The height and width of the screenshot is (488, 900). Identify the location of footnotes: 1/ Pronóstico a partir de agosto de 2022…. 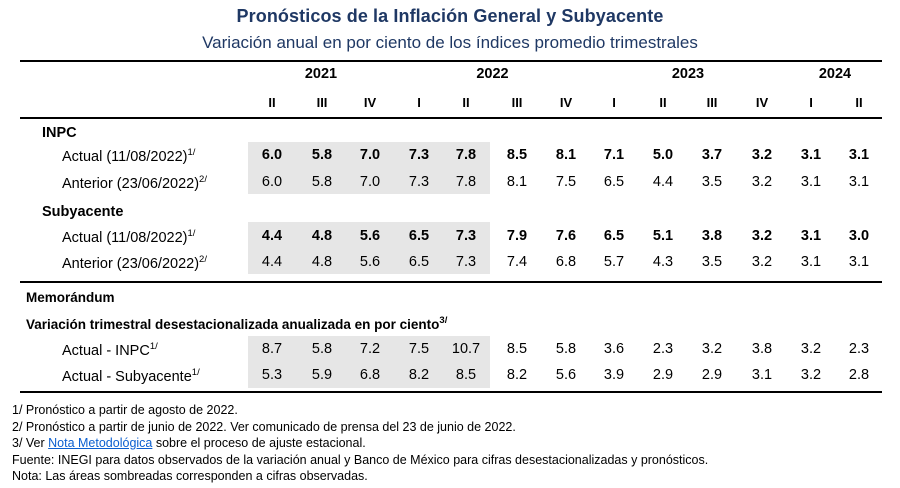
(360, 443).